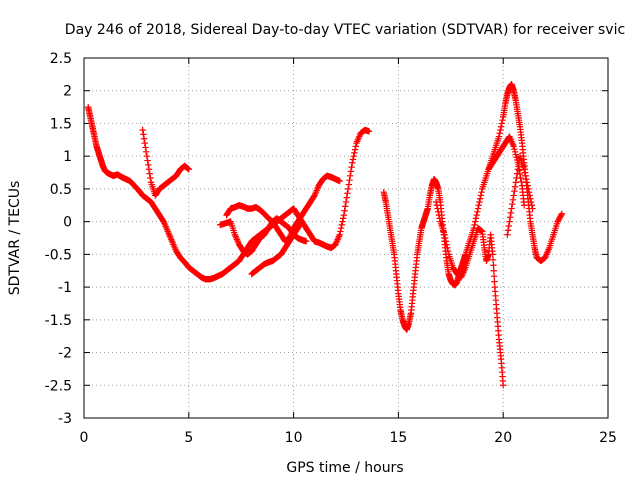  Describe the element at coordinates (263, 236) in the screenshot. I see `series-d` at that location.